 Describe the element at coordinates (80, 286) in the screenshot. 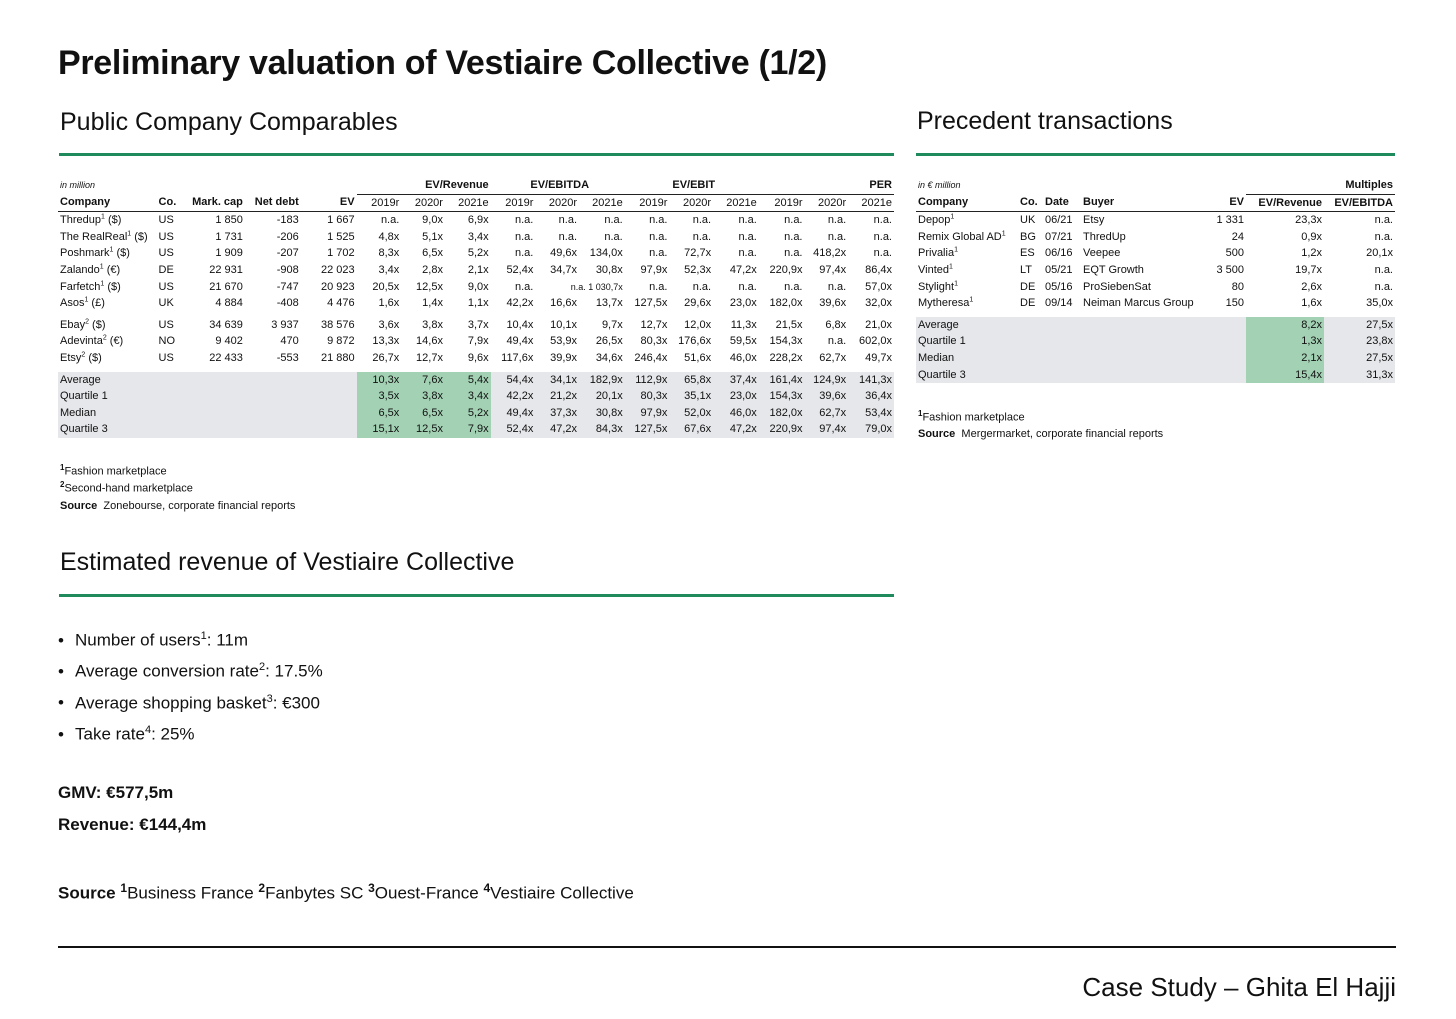

I see `company-label: Farfetch` at that location.